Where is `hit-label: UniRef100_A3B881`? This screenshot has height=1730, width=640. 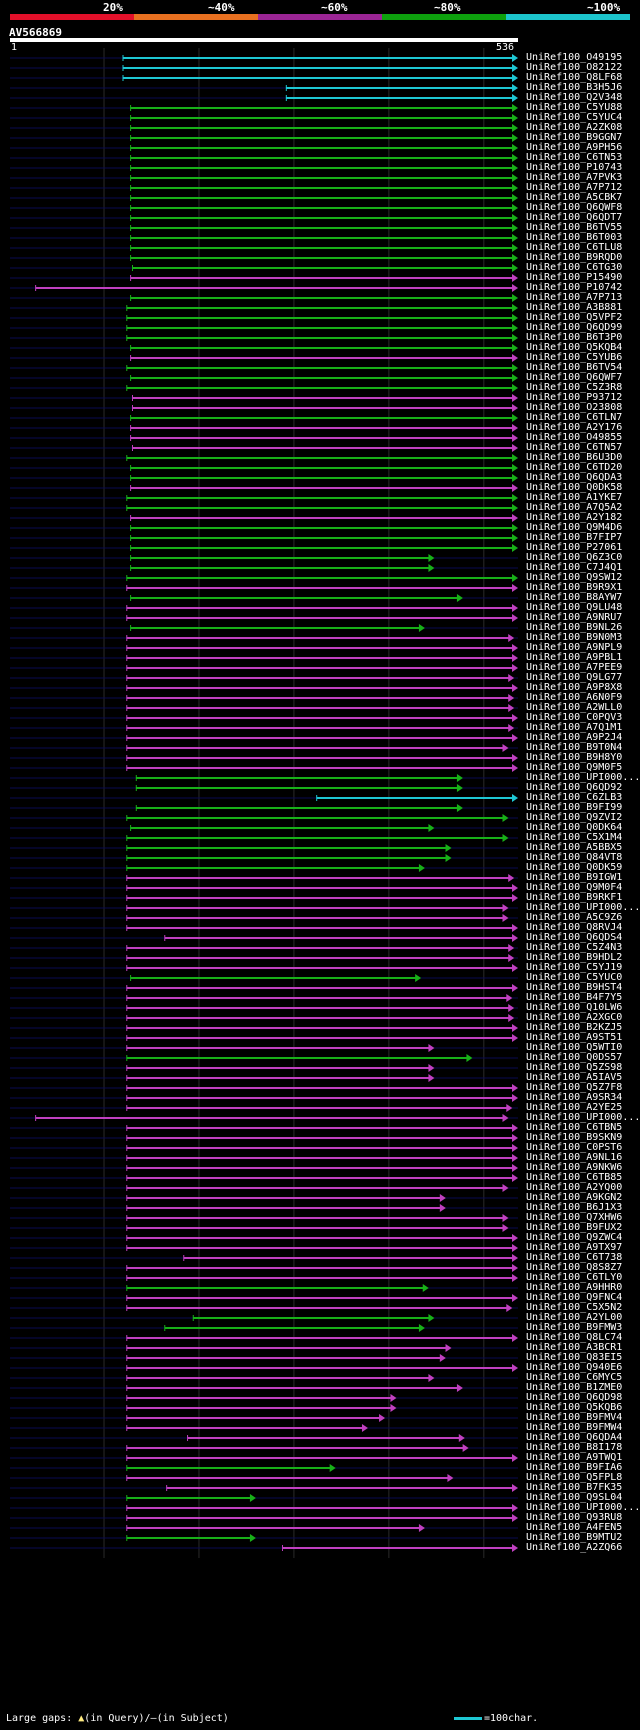
hit-label: UniRef100_A3B881 is located at coordinates (574, 307).